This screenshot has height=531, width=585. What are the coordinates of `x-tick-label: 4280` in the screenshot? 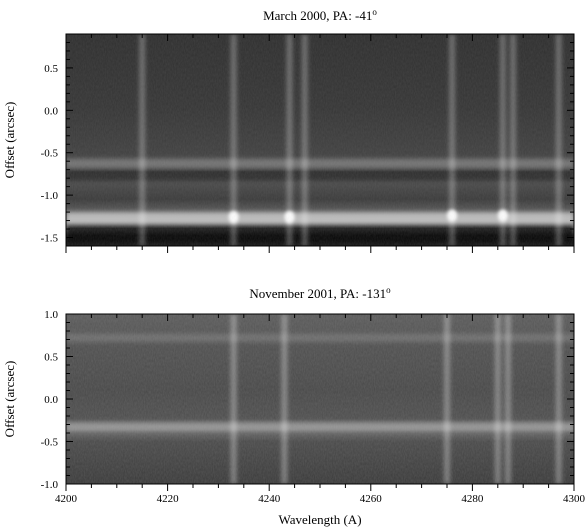 It's located at (472, 499).